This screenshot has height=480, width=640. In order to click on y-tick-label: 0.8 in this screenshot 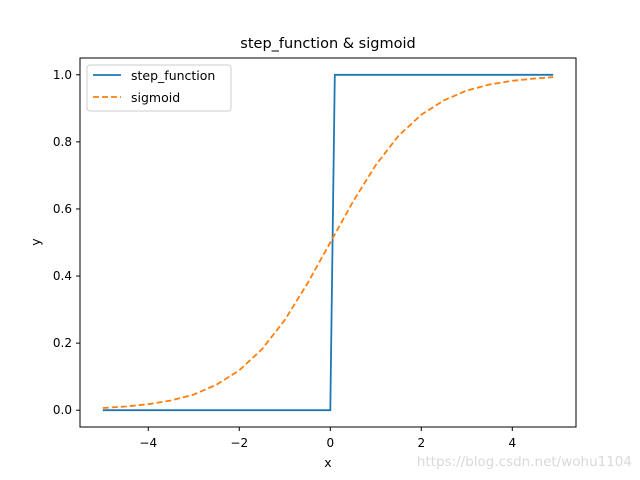, I will do `click(62, 142)`.